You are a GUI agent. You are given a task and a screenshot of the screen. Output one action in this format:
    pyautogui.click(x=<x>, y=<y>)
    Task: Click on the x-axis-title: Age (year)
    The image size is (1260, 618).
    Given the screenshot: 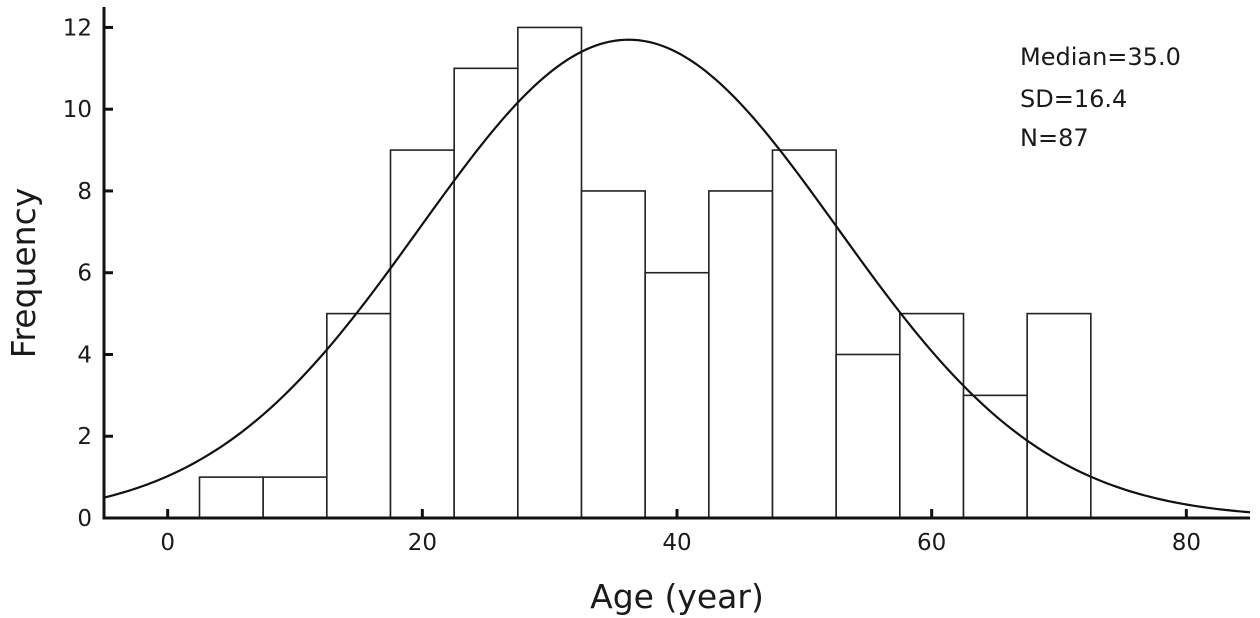 What is the action you would take?
    pyautogui.click(x=677, y=596)
    